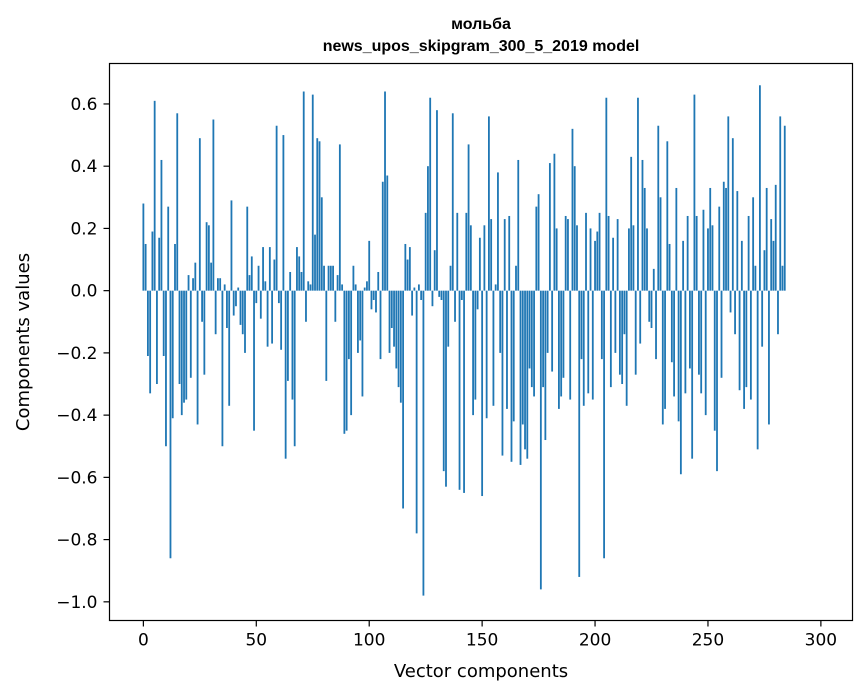 This screenshot has width=867, height=696. What do you see at coordinates (481, 671) in the screenshot?
I see `x-axis-label: Vector components` at bounding box center [481, 671].